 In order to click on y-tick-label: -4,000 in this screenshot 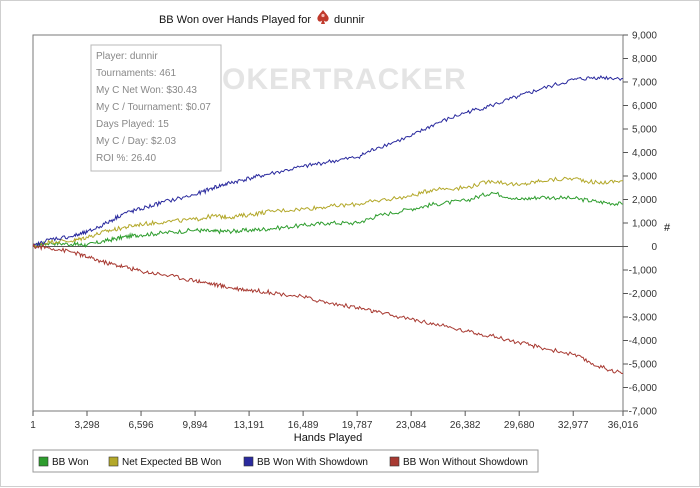, I will do `click(643, 341)`.